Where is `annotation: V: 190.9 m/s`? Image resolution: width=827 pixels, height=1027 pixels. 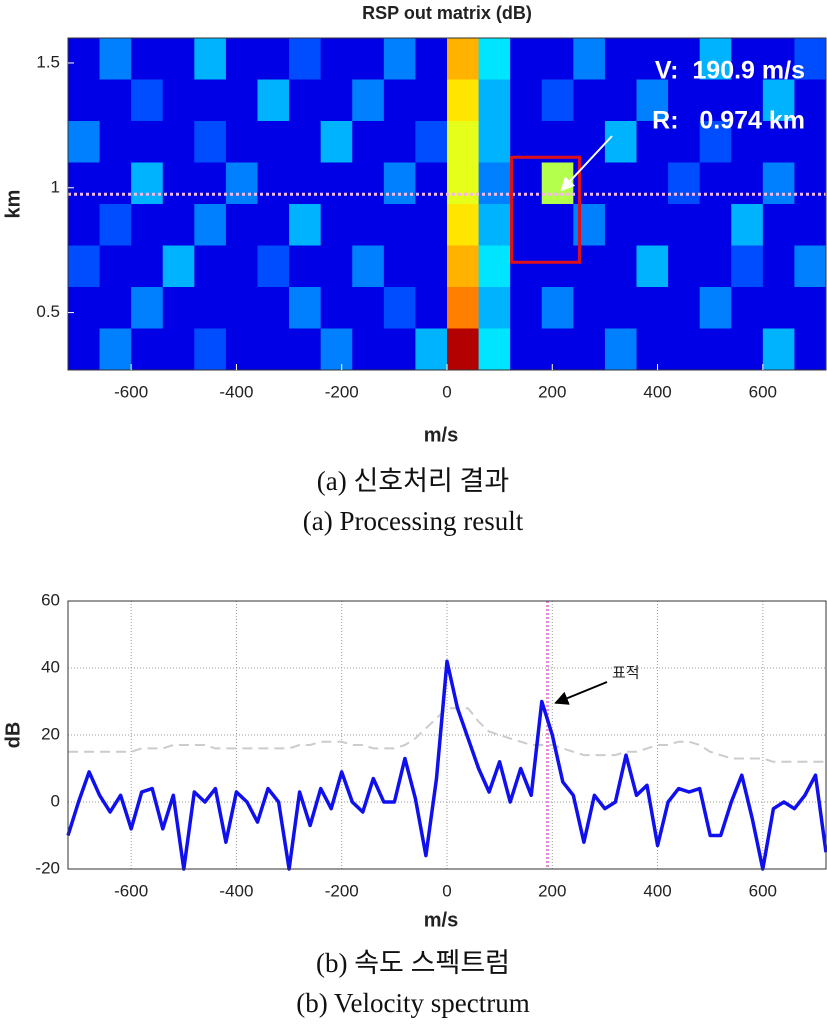 annotation: V: 190.9 m/s is located at coordinates (730, 71).